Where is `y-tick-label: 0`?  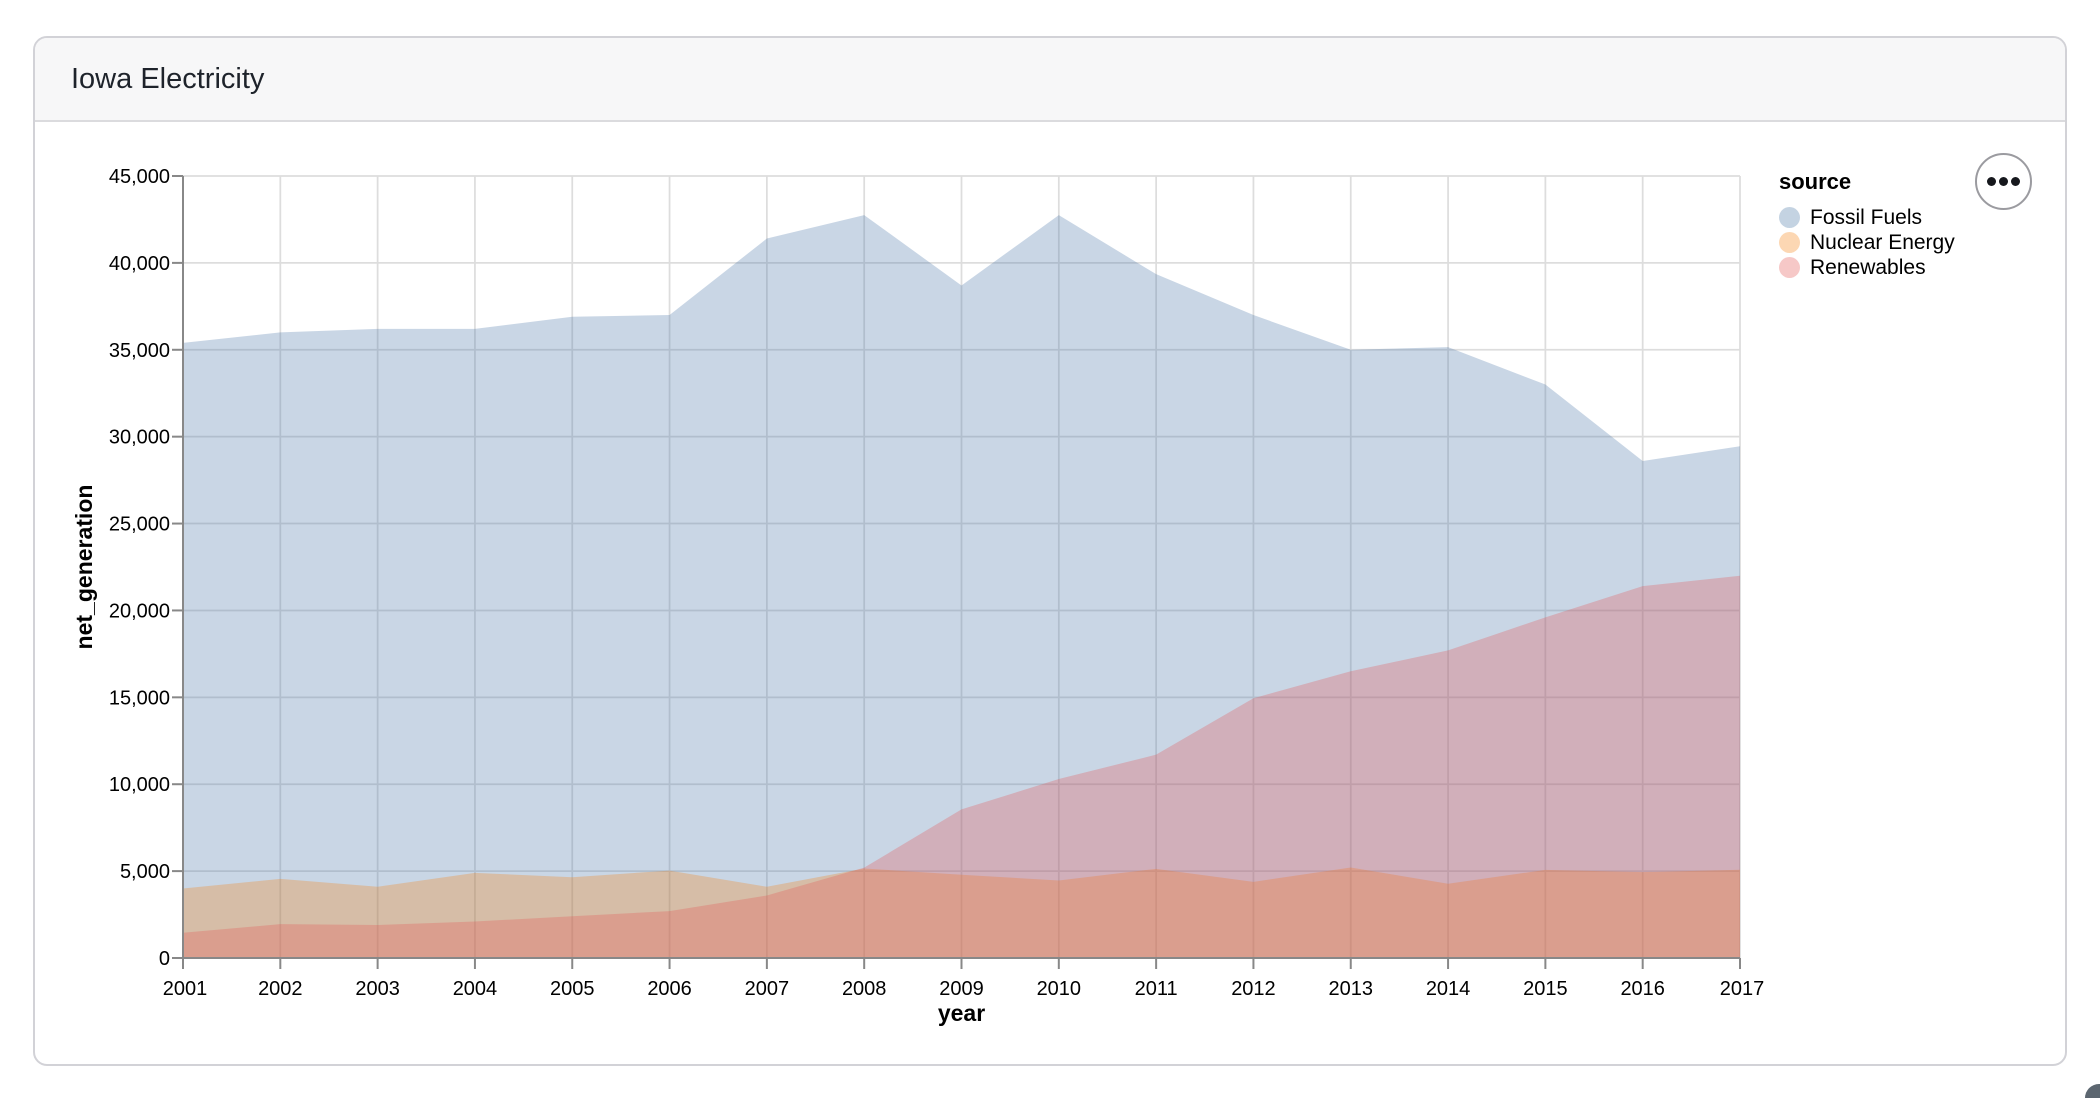 y-tick-label: 0 is located at coordinates (164, 959).